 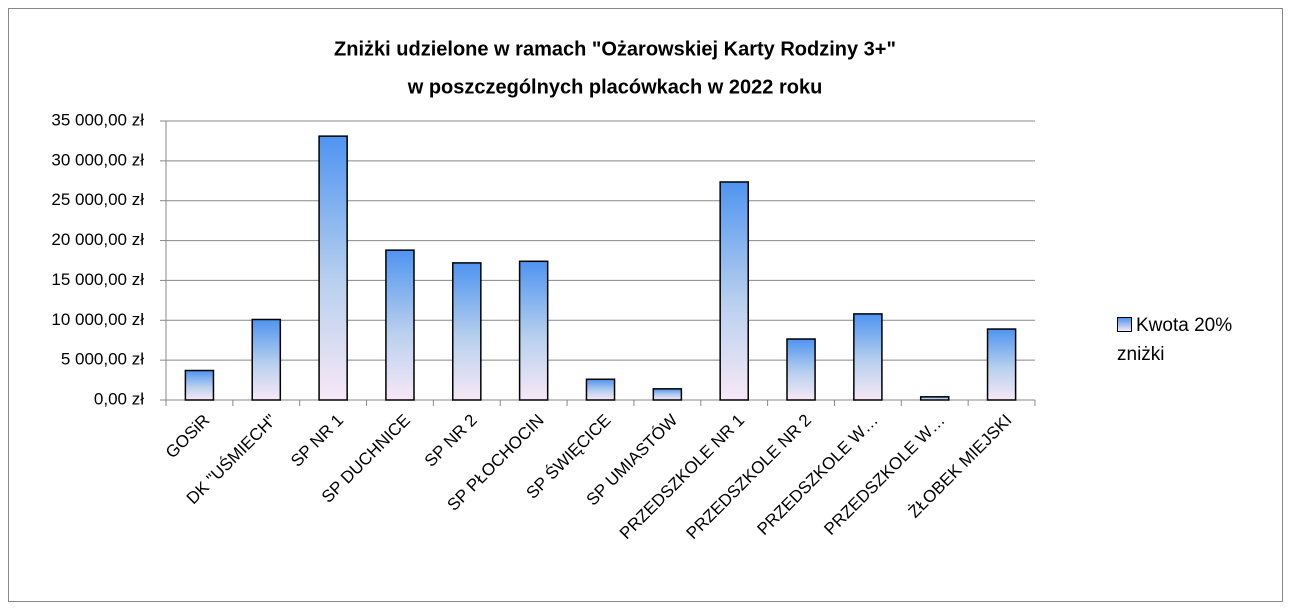 What do you see at coordinates (97, 199) in the screenshot?
I see `y-tick-label: 25 000,00 zł` at bounding box center [97, 199].